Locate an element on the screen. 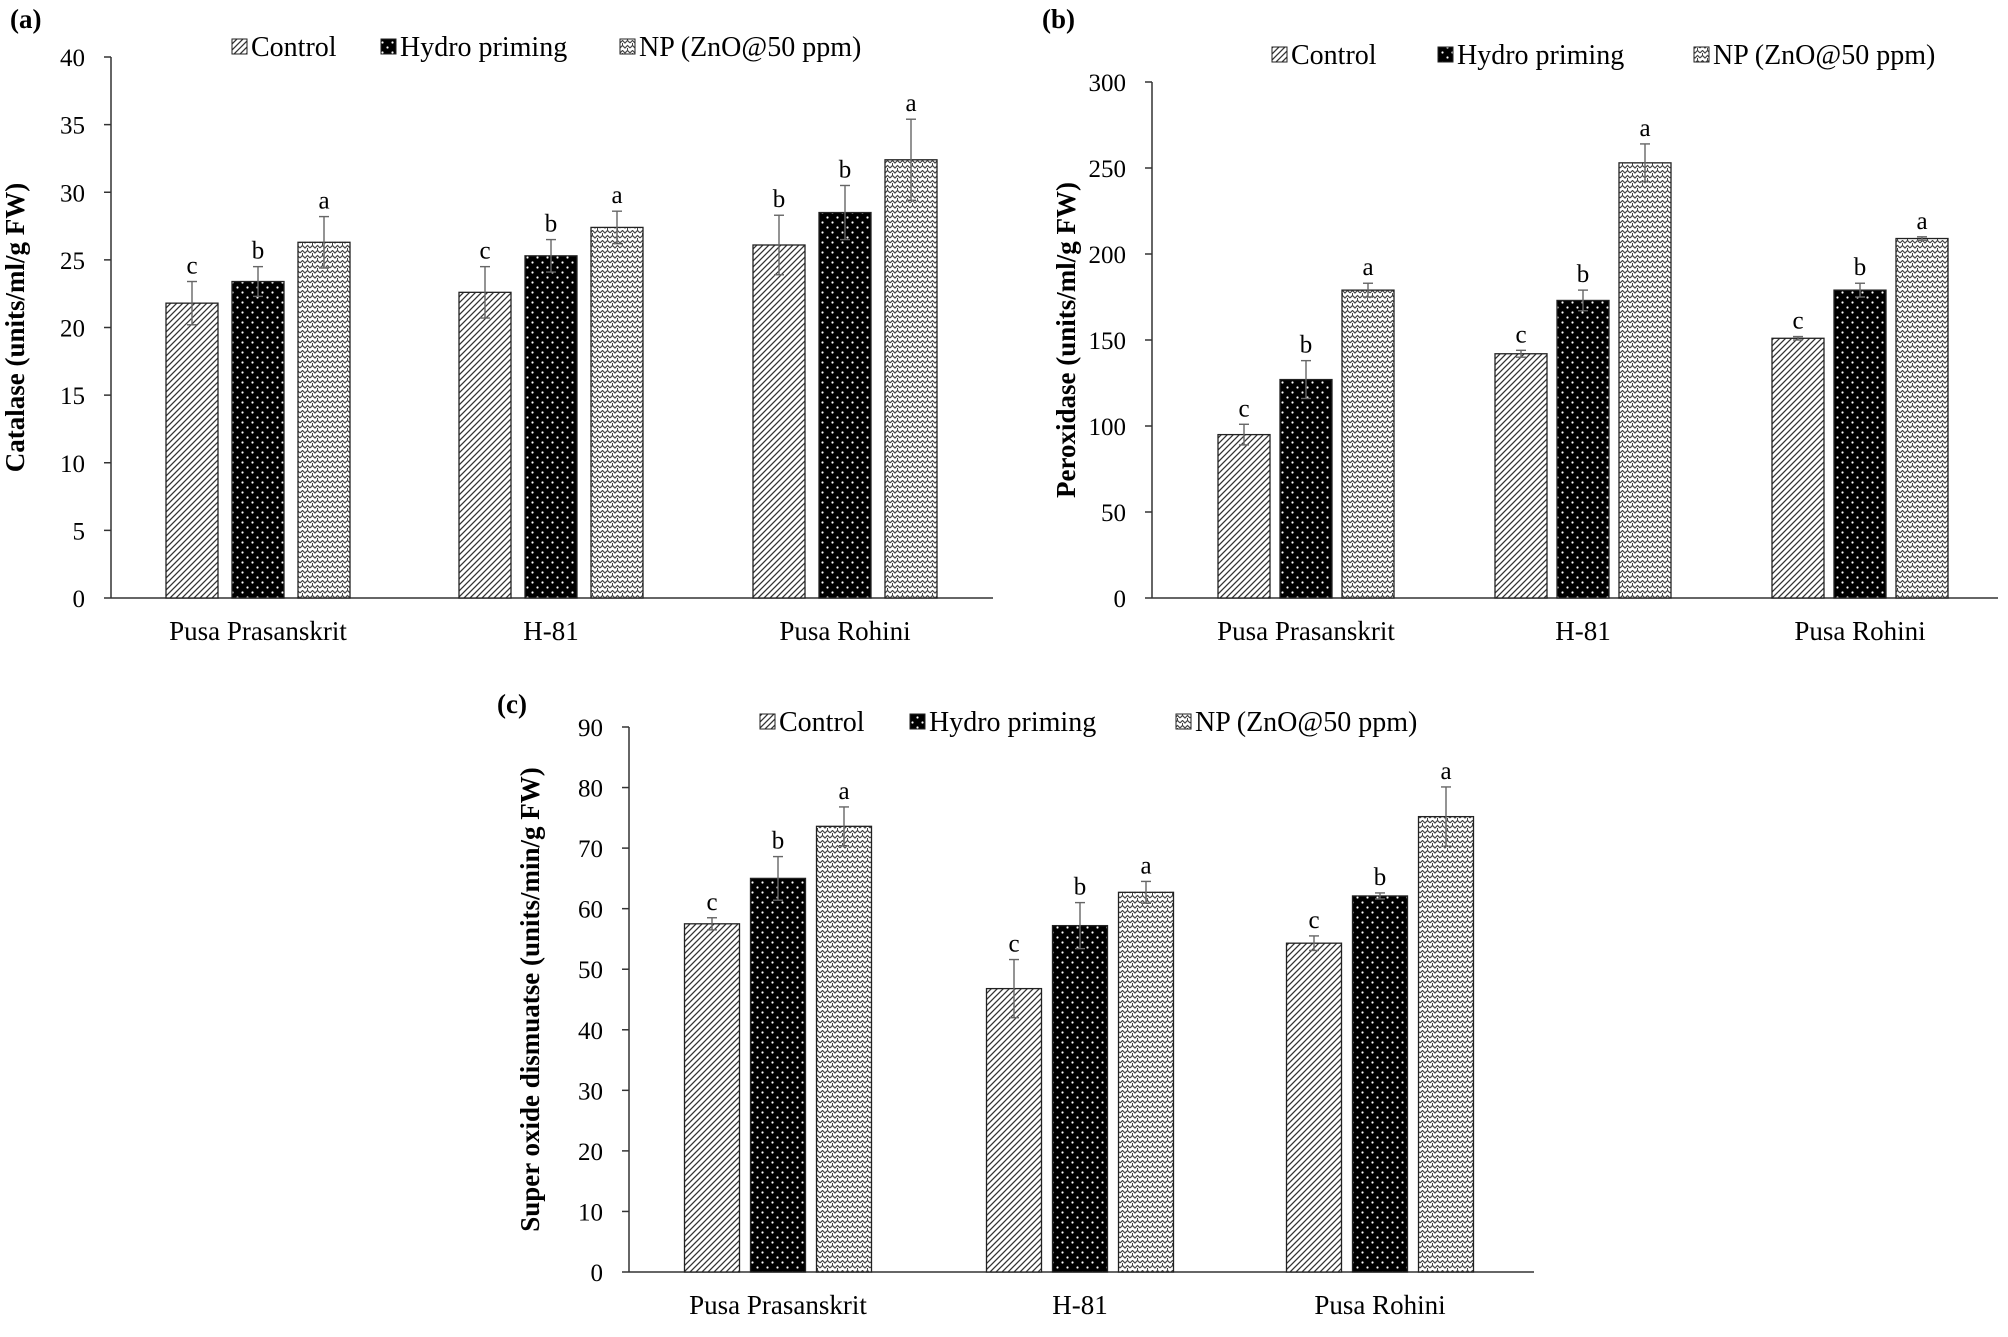 Image resolution: width=2008 pixels, height=1337 pixels. y-tick-label: 35 is located at coordinates (72, 126).